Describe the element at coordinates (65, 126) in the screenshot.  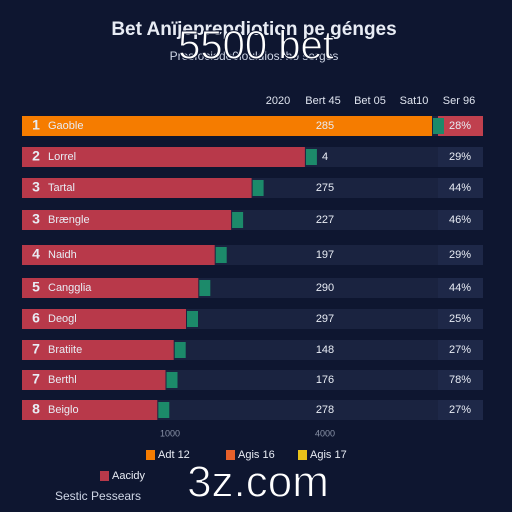
I see `category-label: Gaoble` at that location.